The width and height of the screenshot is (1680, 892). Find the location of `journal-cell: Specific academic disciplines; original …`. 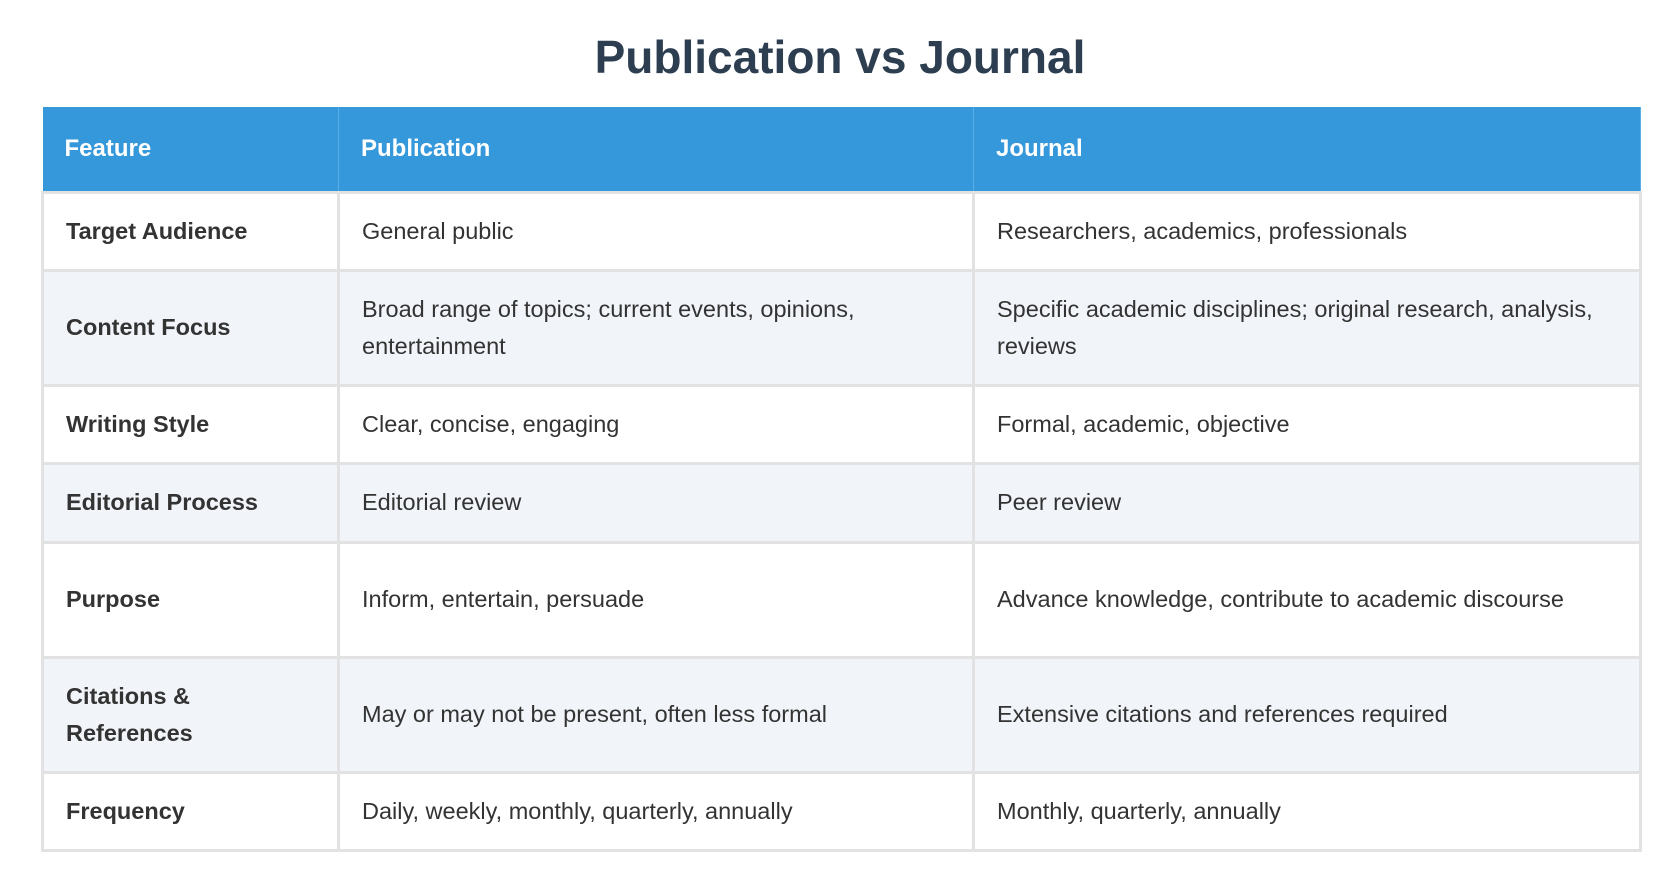

journal-cell: Specific academic disciplines; original … is located at coordinates (1307, 327).